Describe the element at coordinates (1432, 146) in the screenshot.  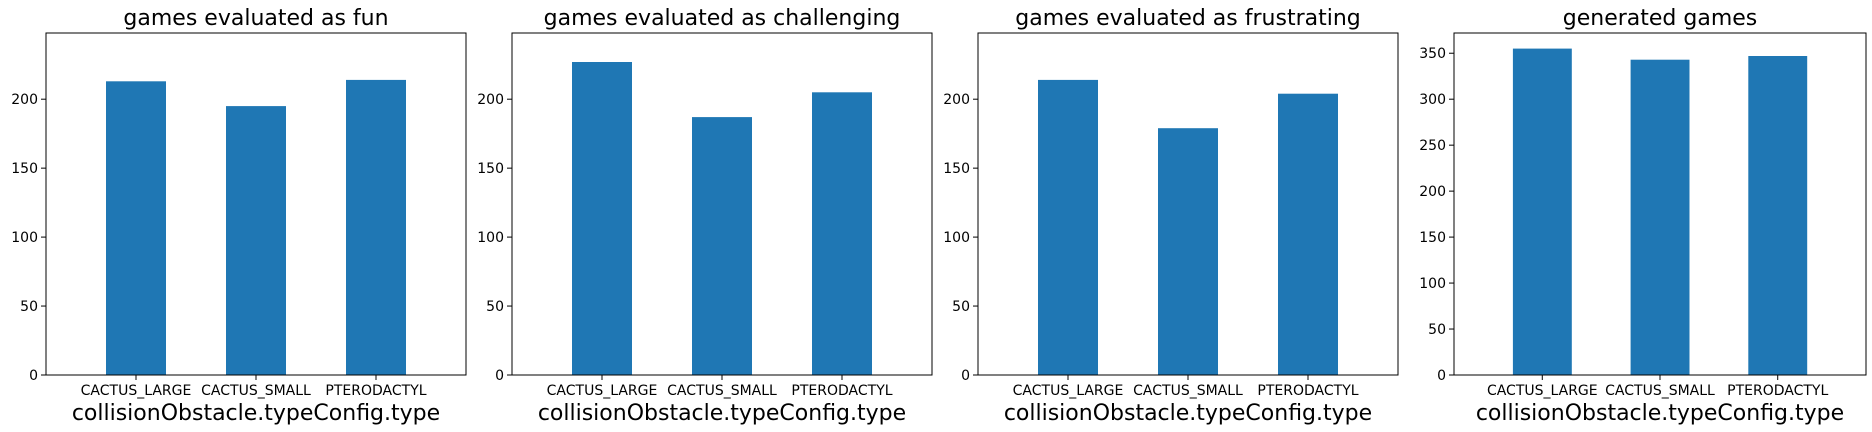
I see `y-tick-label: 250` at that location.